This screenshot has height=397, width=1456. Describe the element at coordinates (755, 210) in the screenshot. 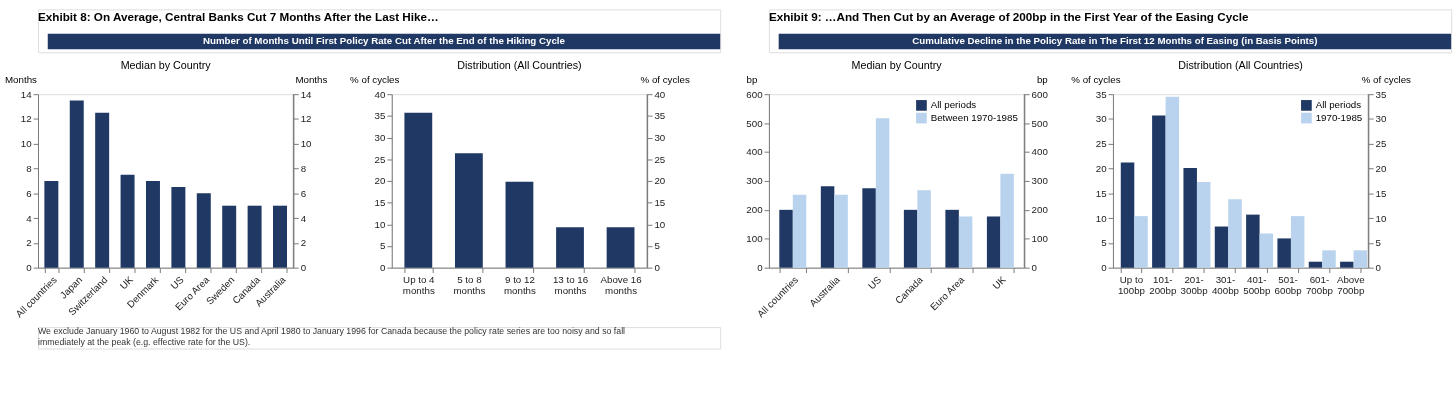

I see `y-tick-label: 200` at that location.